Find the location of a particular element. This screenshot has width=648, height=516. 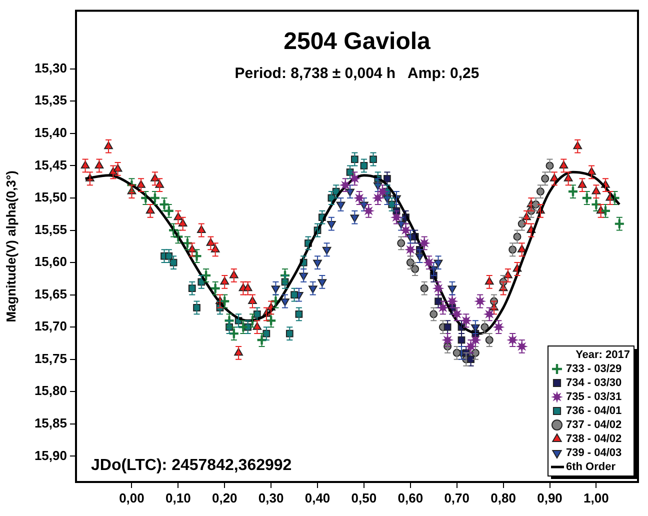

legend-label: 6th Order is located at coordinates (591, 467).